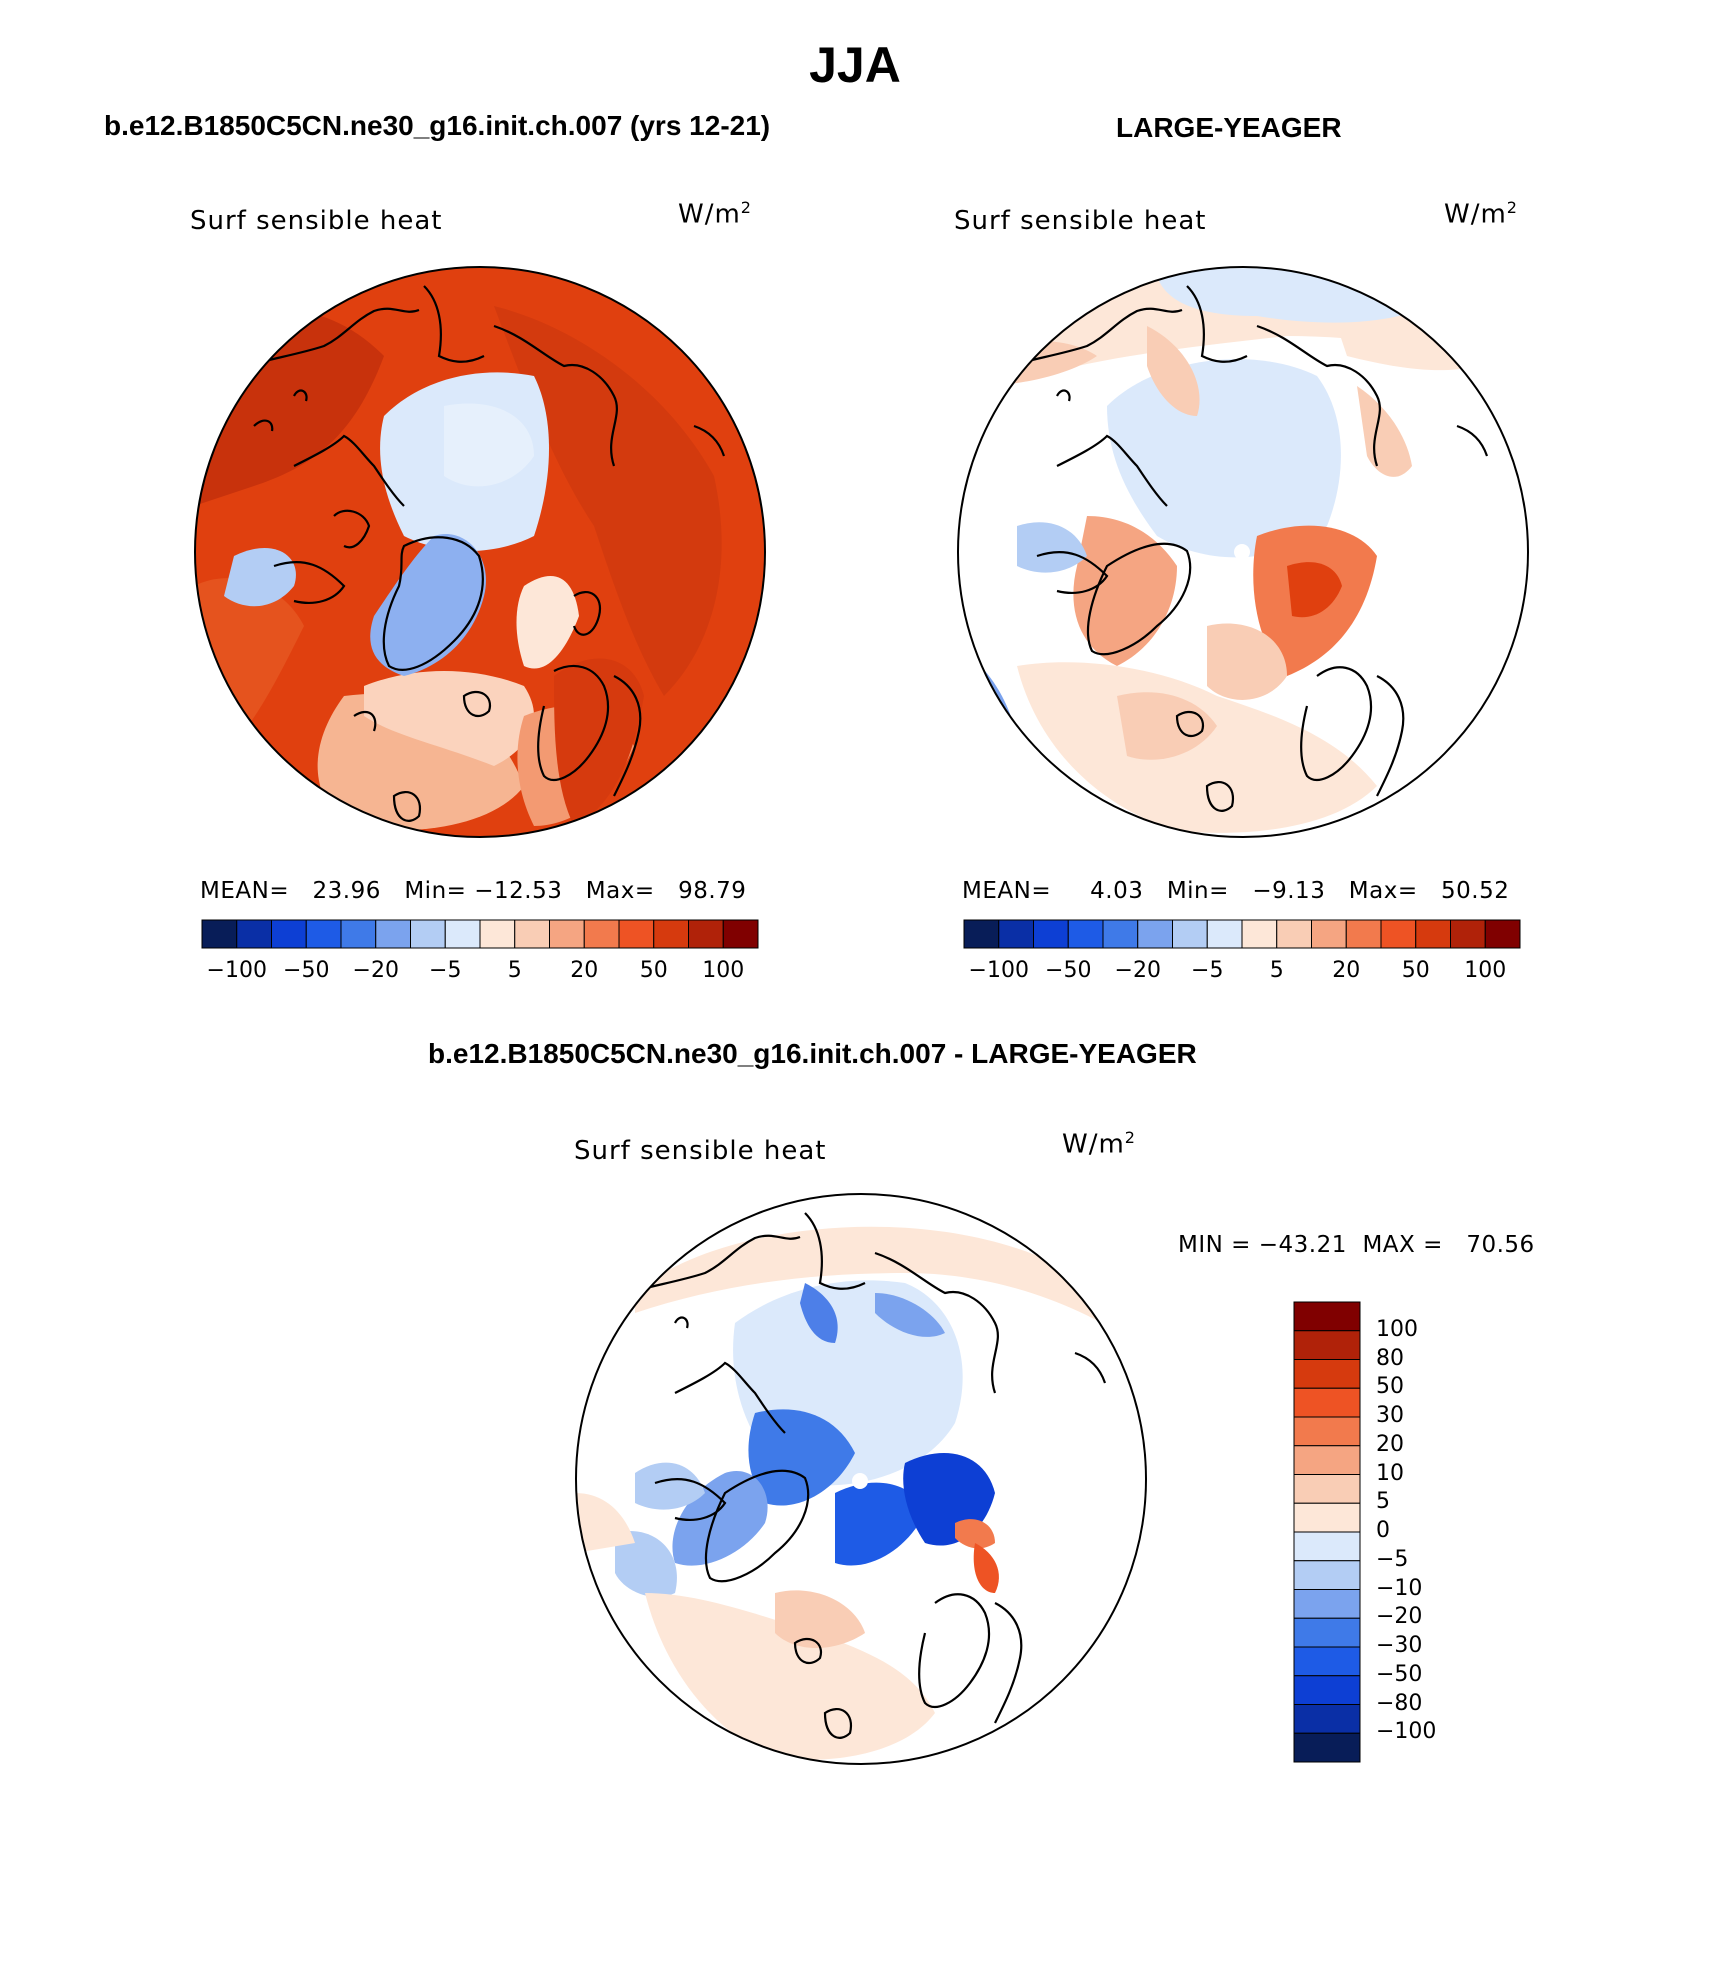 This screenshot has width=1710, height=1972. I want to click on left-units-label: W/m2, so click(715, 214).